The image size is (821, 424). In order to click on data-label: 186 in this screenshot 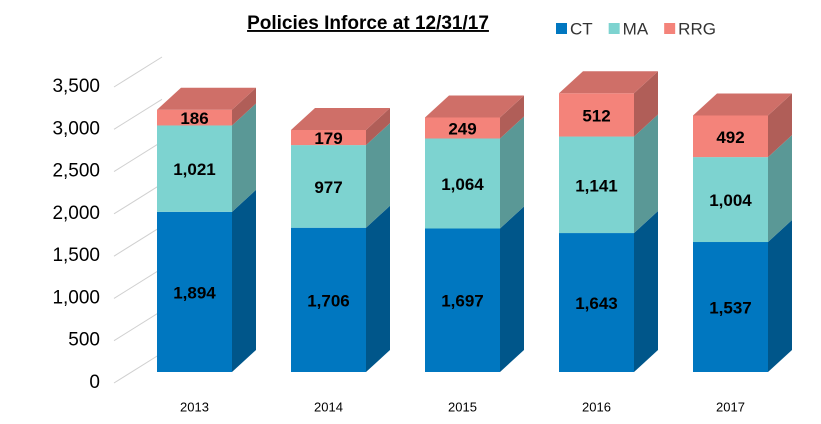, I will do `click(194, 118)`.